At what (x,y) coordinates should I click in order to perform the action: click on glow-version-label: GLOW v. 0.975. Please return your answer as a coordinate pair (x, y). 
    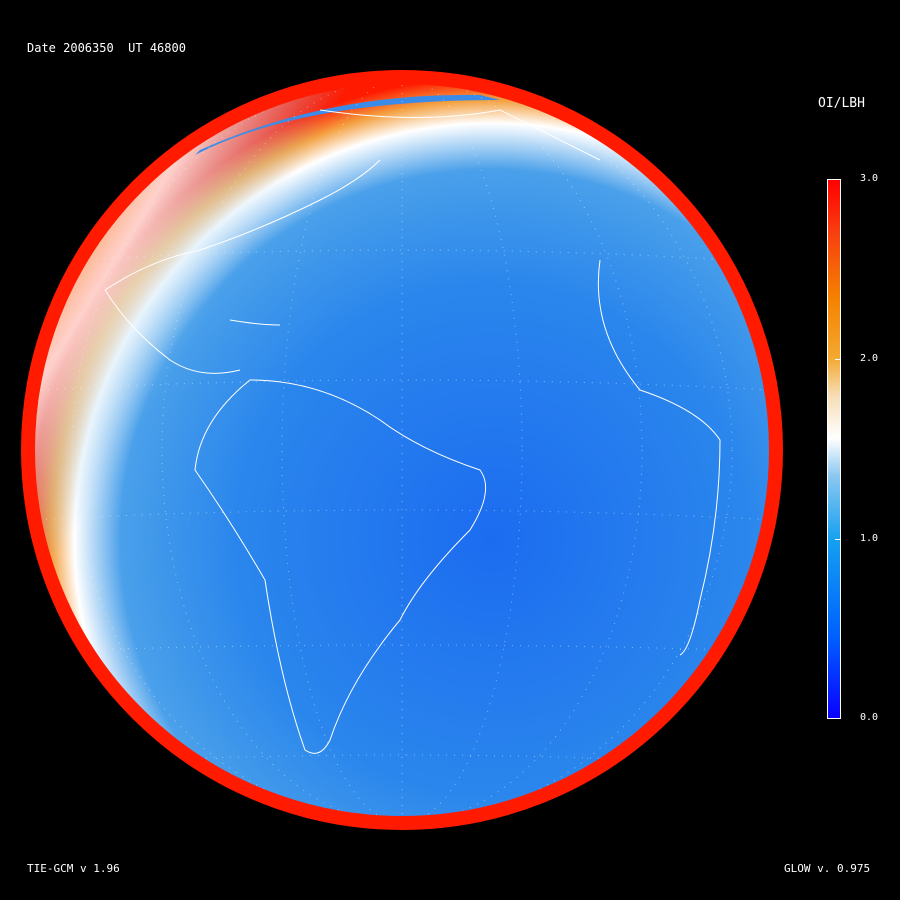
    Looking at the image, I should click on (827, 868).